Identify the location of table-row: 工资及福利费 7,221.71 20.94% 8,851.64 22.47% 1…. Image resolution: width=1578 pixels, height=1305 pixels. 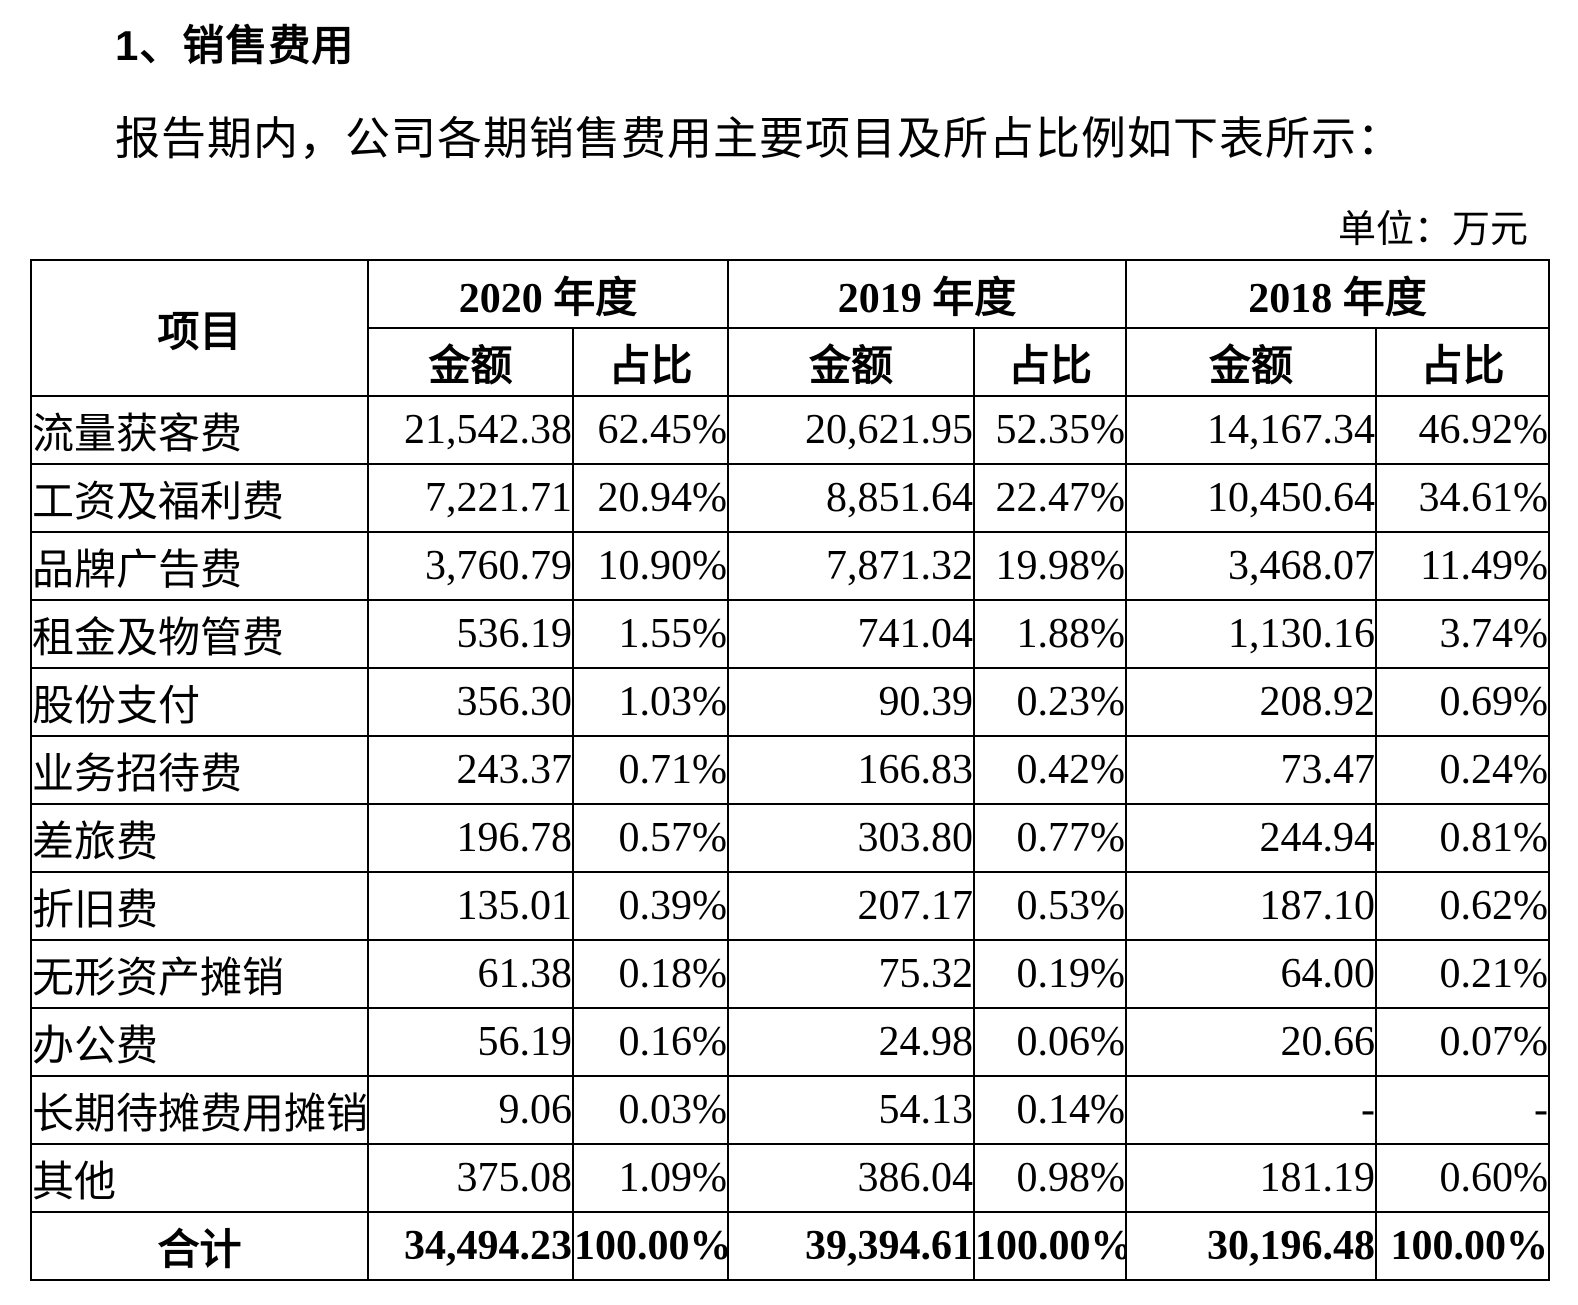
(790, 498).